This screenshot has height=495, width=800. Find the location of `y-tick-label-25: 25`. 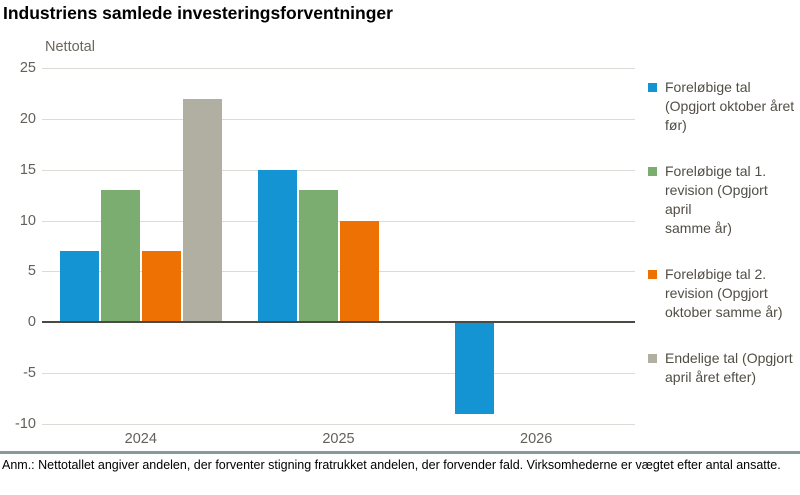

y-tick-label-25: 25 is located at coordinates (27, 68).